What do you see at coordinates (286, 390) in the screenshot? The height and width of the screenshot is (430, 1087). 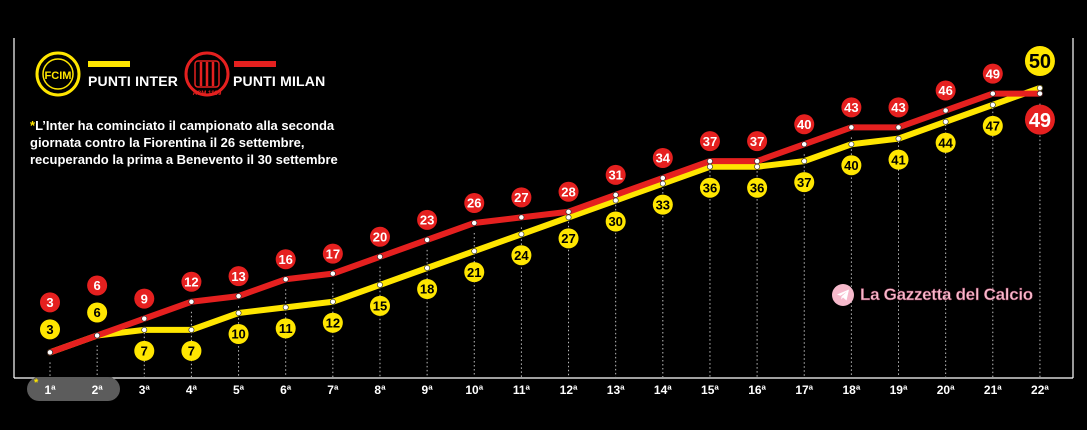 I see `x-tick-label: 6ª` at bounding box center [286, 390].